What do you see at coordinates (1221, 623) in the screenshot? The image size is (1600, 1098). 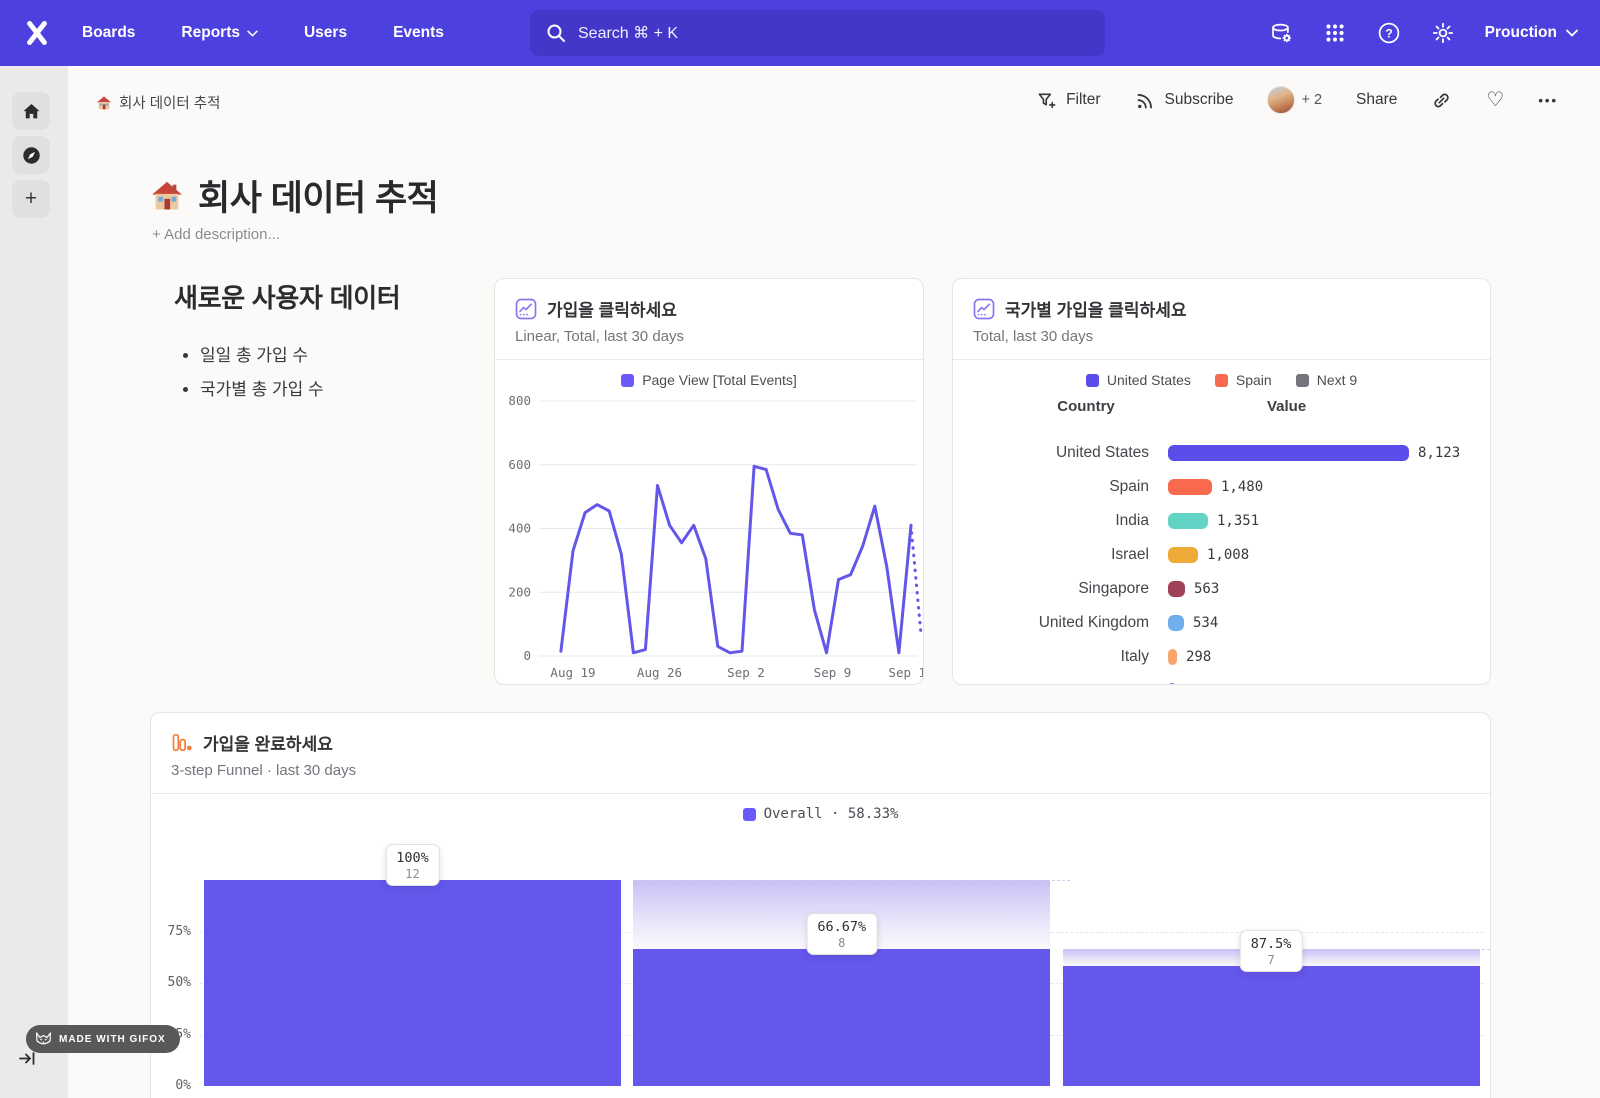 I see `country-row-united-kingdom: United Kingdom 534` at bounding box center [1221, 623].